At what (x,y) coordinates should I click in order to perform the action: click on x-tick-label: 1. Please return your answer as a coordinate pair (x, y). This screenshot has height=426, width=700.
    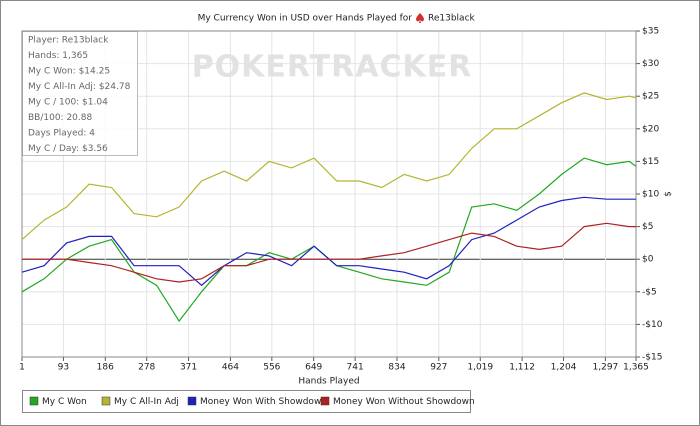
    Looking at the image, I should click on (22, 368).